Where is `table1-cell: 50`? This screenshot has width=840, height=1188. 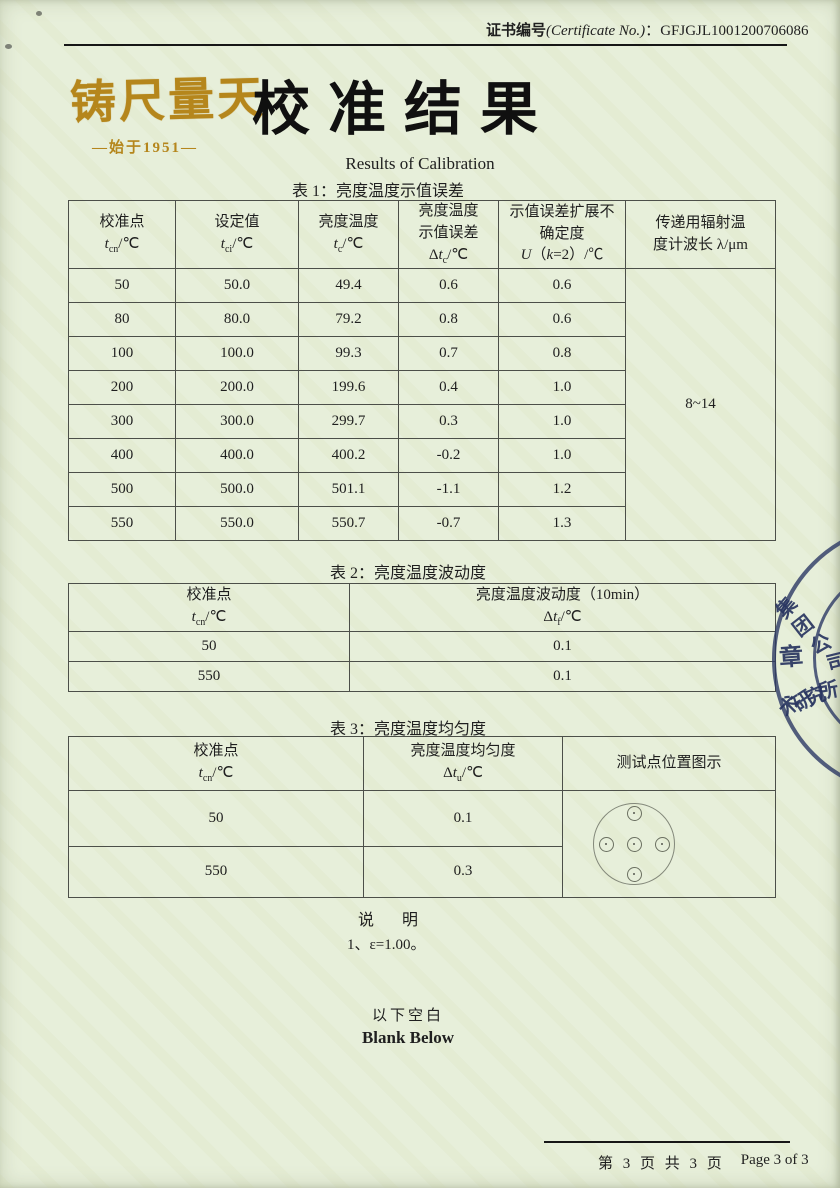
table1-cell: 50 is located at coordinates (122, 285).